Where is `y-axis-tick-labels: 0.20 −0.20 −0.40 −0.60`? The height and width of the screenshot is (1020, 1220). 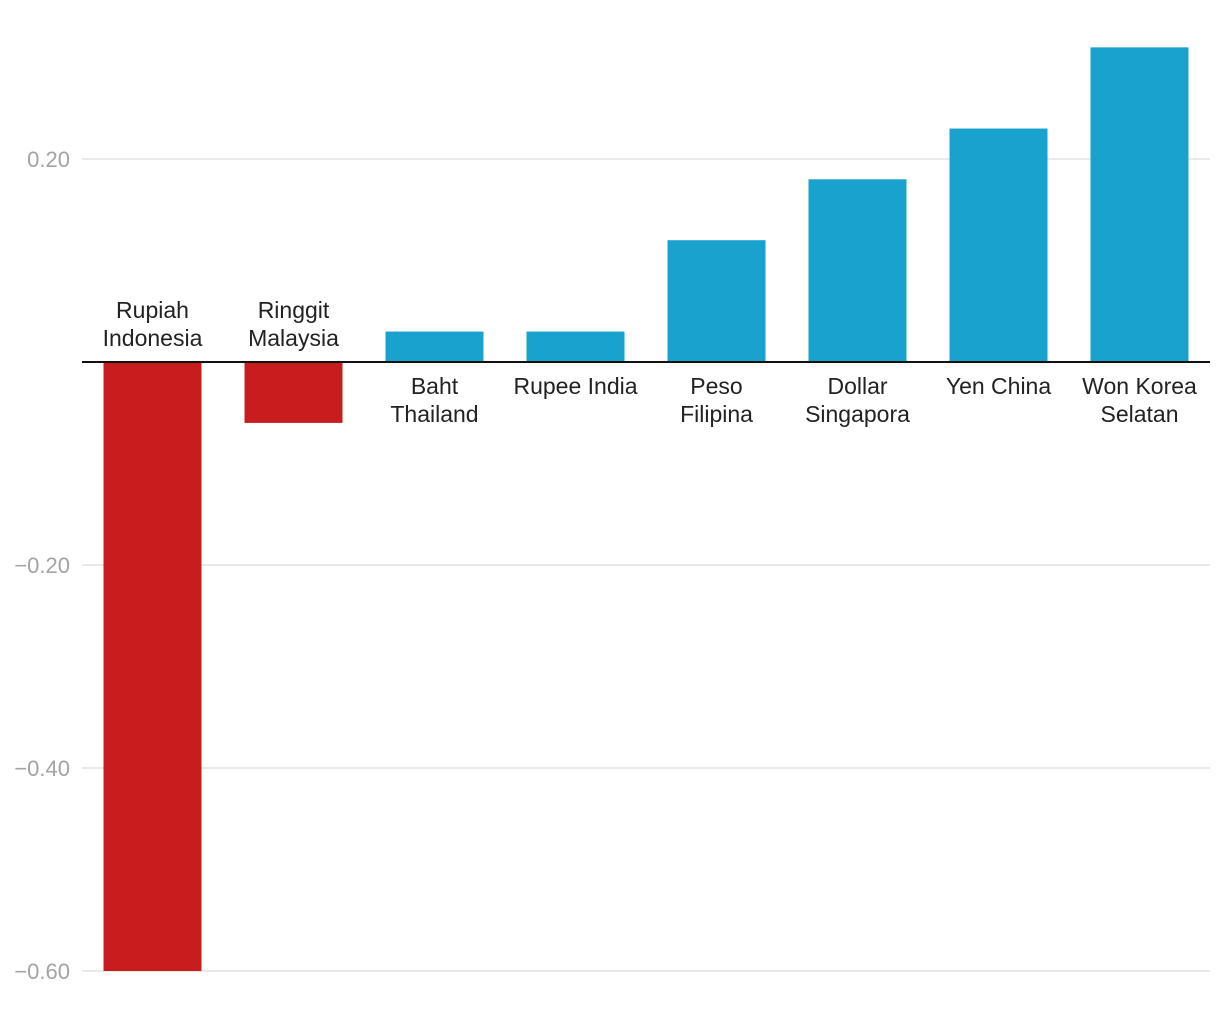
y-axis-tick-labels: 0.20 −0.20 −0.40 −0.60 is located at coordinates (42, 565).